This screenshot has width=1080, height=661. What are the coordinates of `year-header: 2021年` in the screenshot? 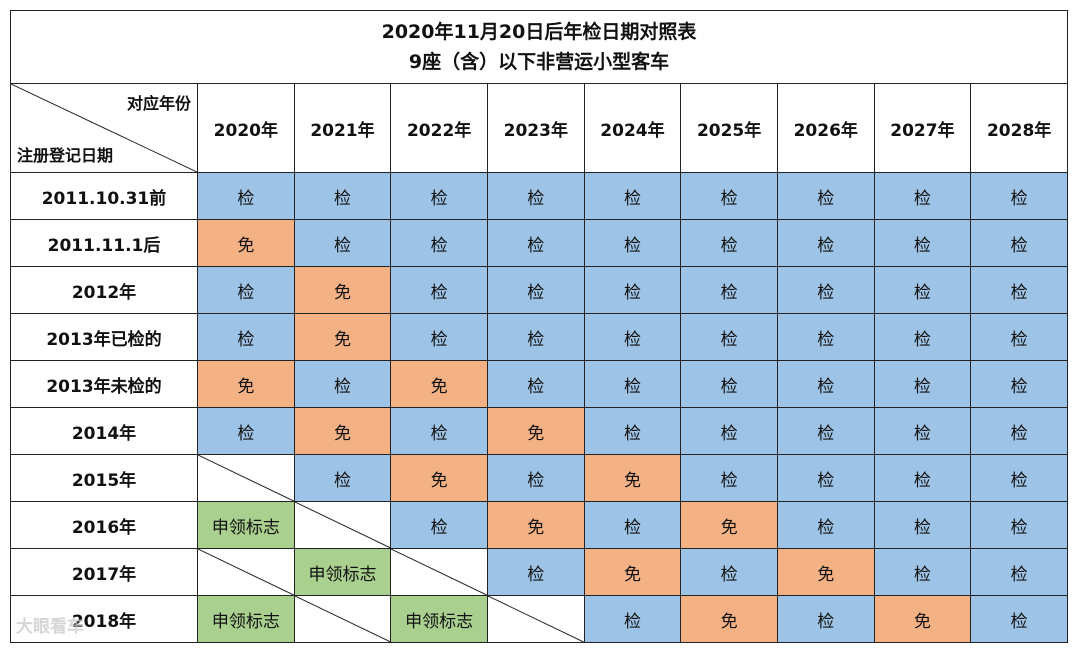 It's located at (342, 128).